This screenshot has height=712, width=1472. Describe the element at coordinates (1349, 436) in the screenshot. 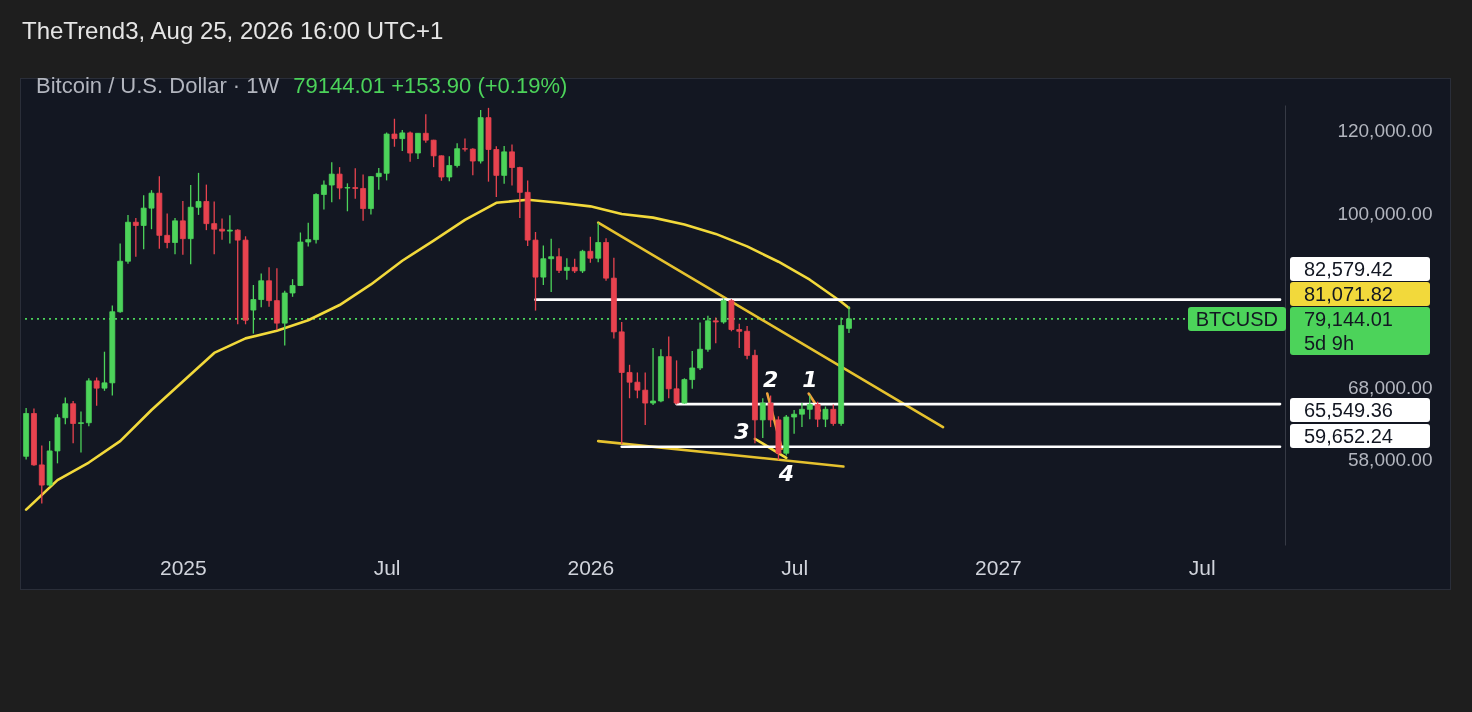

I see `data-label: 59,652.24` at that location.